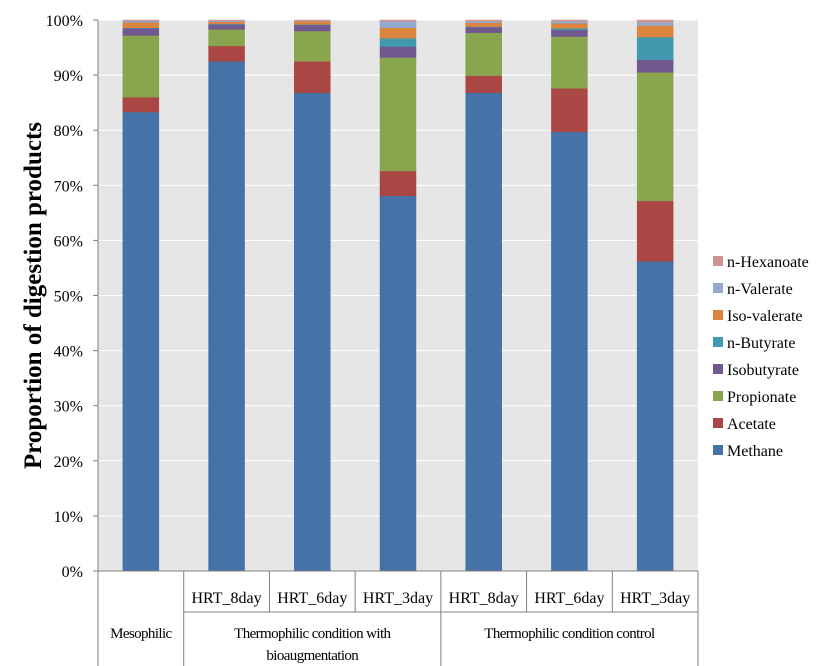 This screenshot has height=666, width=833. Describe the element at coordinates (141, 634) in the screenshot. I see `group-label: Mesophilic` at that location.